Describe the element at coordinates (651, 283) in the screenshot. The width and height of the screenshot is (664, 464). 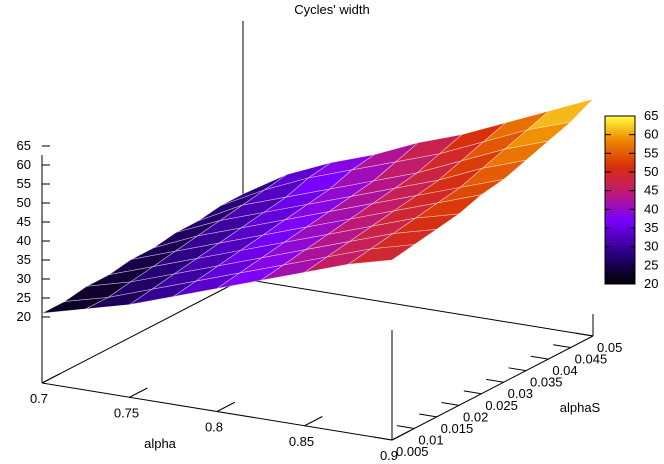
I see `colorbar-tick-label: 20` at that location.